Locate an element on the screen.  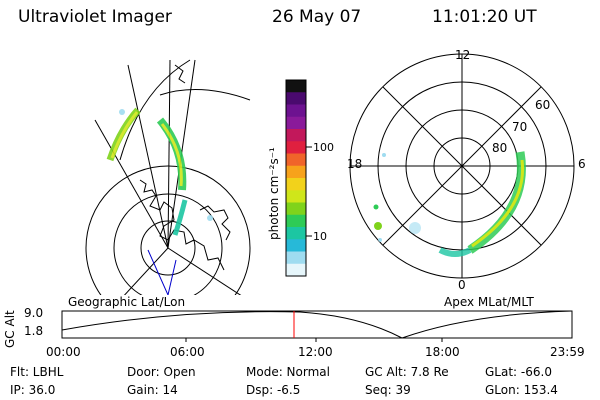
apex-diagonal is located at coordinates (462, 166).